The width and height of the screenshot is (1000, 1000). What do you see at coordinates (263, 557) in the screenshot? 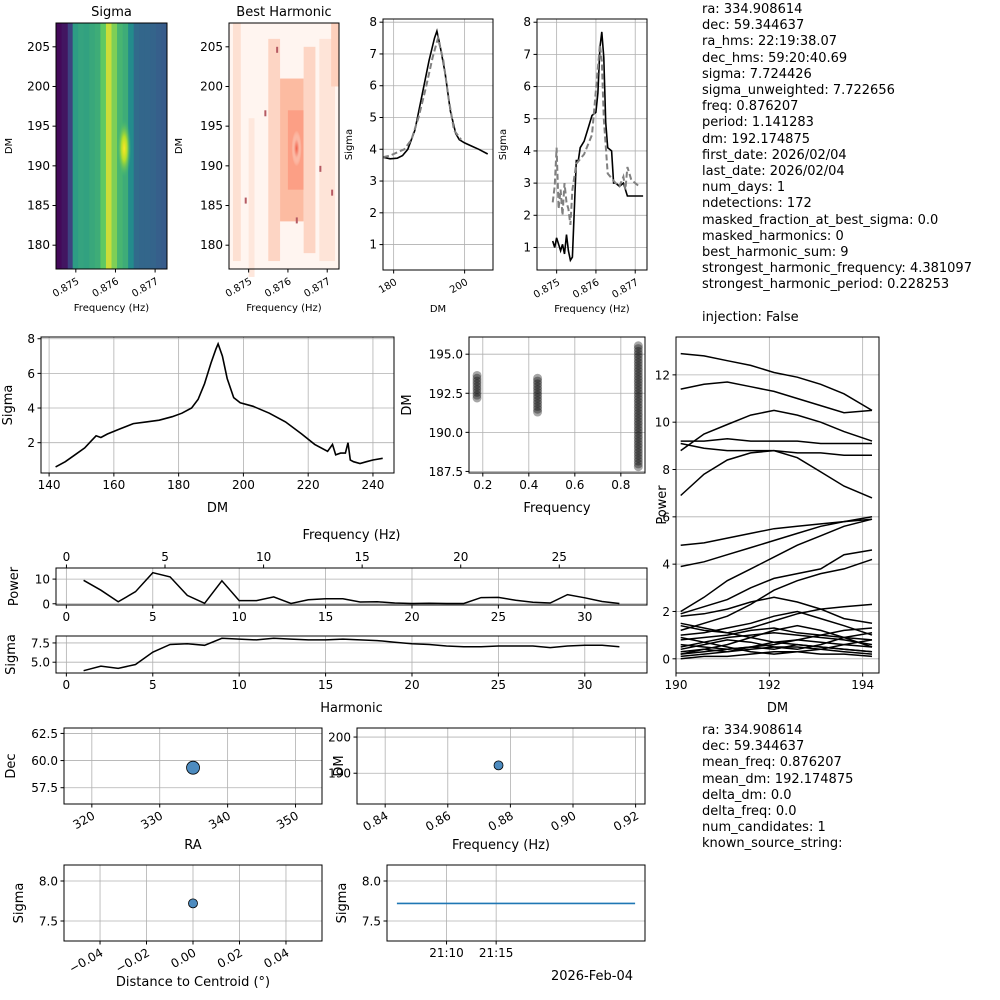
I see `top-x-tick-label: 10` at bounding box center [263, 557].